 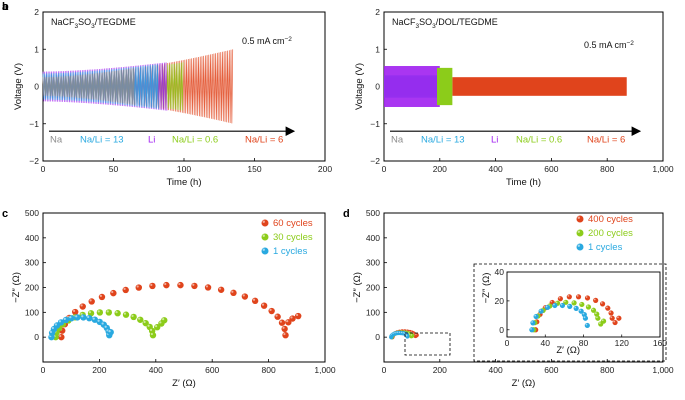 I want to click on x-tick-label: 150, so click(x=254, y=169).